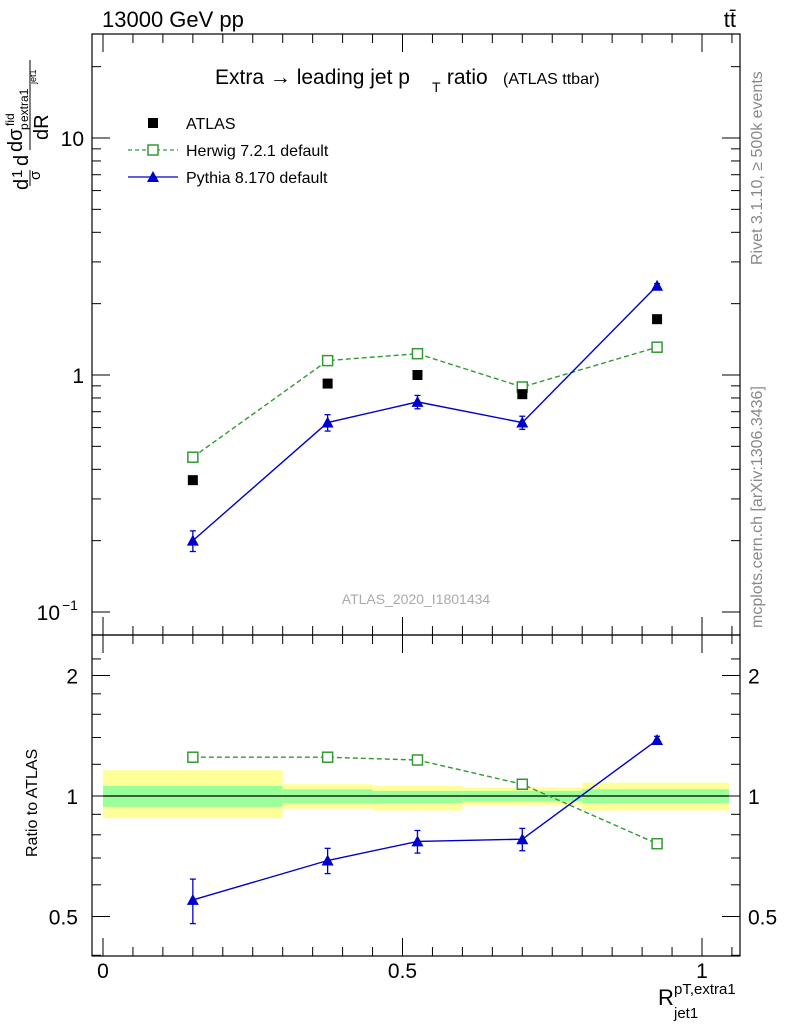 The image size is (786, 1024). I want to click on legend-marker-atlas, so click(153, 123).